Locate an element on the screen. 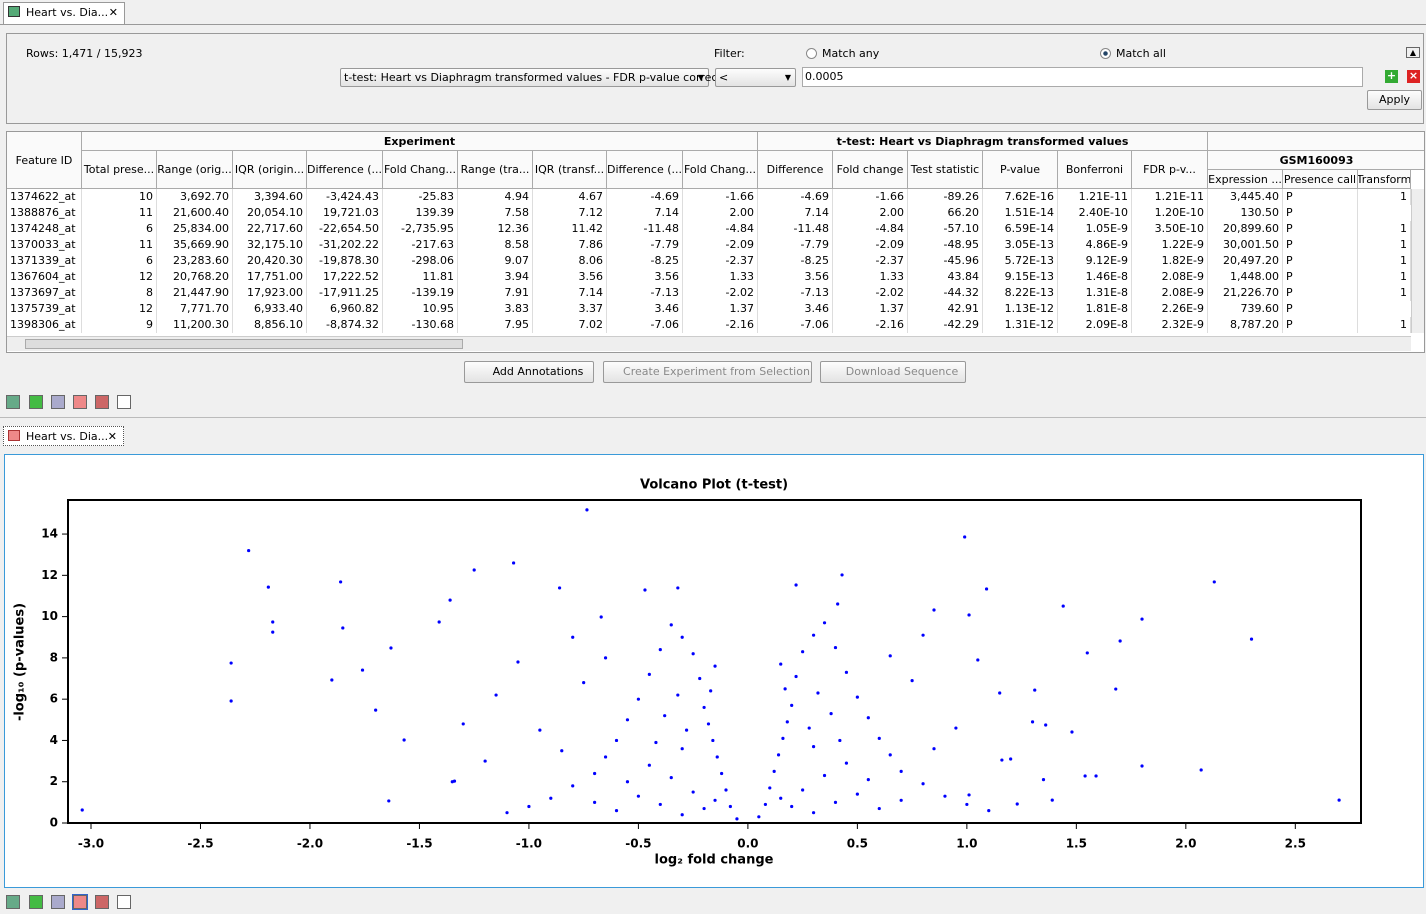  table-cell: -1.66 is located at coordinates (720, 197).